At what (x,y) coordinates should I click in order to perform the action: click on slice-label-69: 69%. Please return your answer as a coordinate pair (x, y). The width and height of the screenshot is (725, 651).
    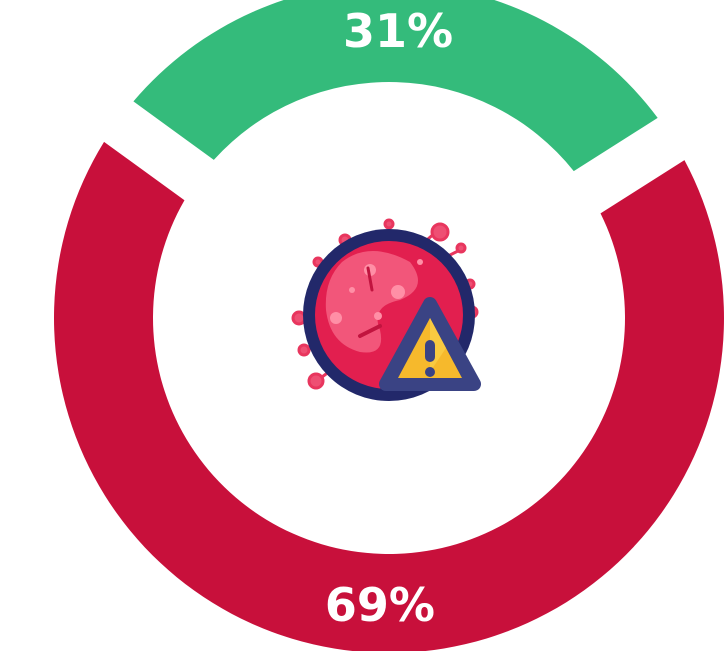
    Looking at the image, I should click on (380, 605).